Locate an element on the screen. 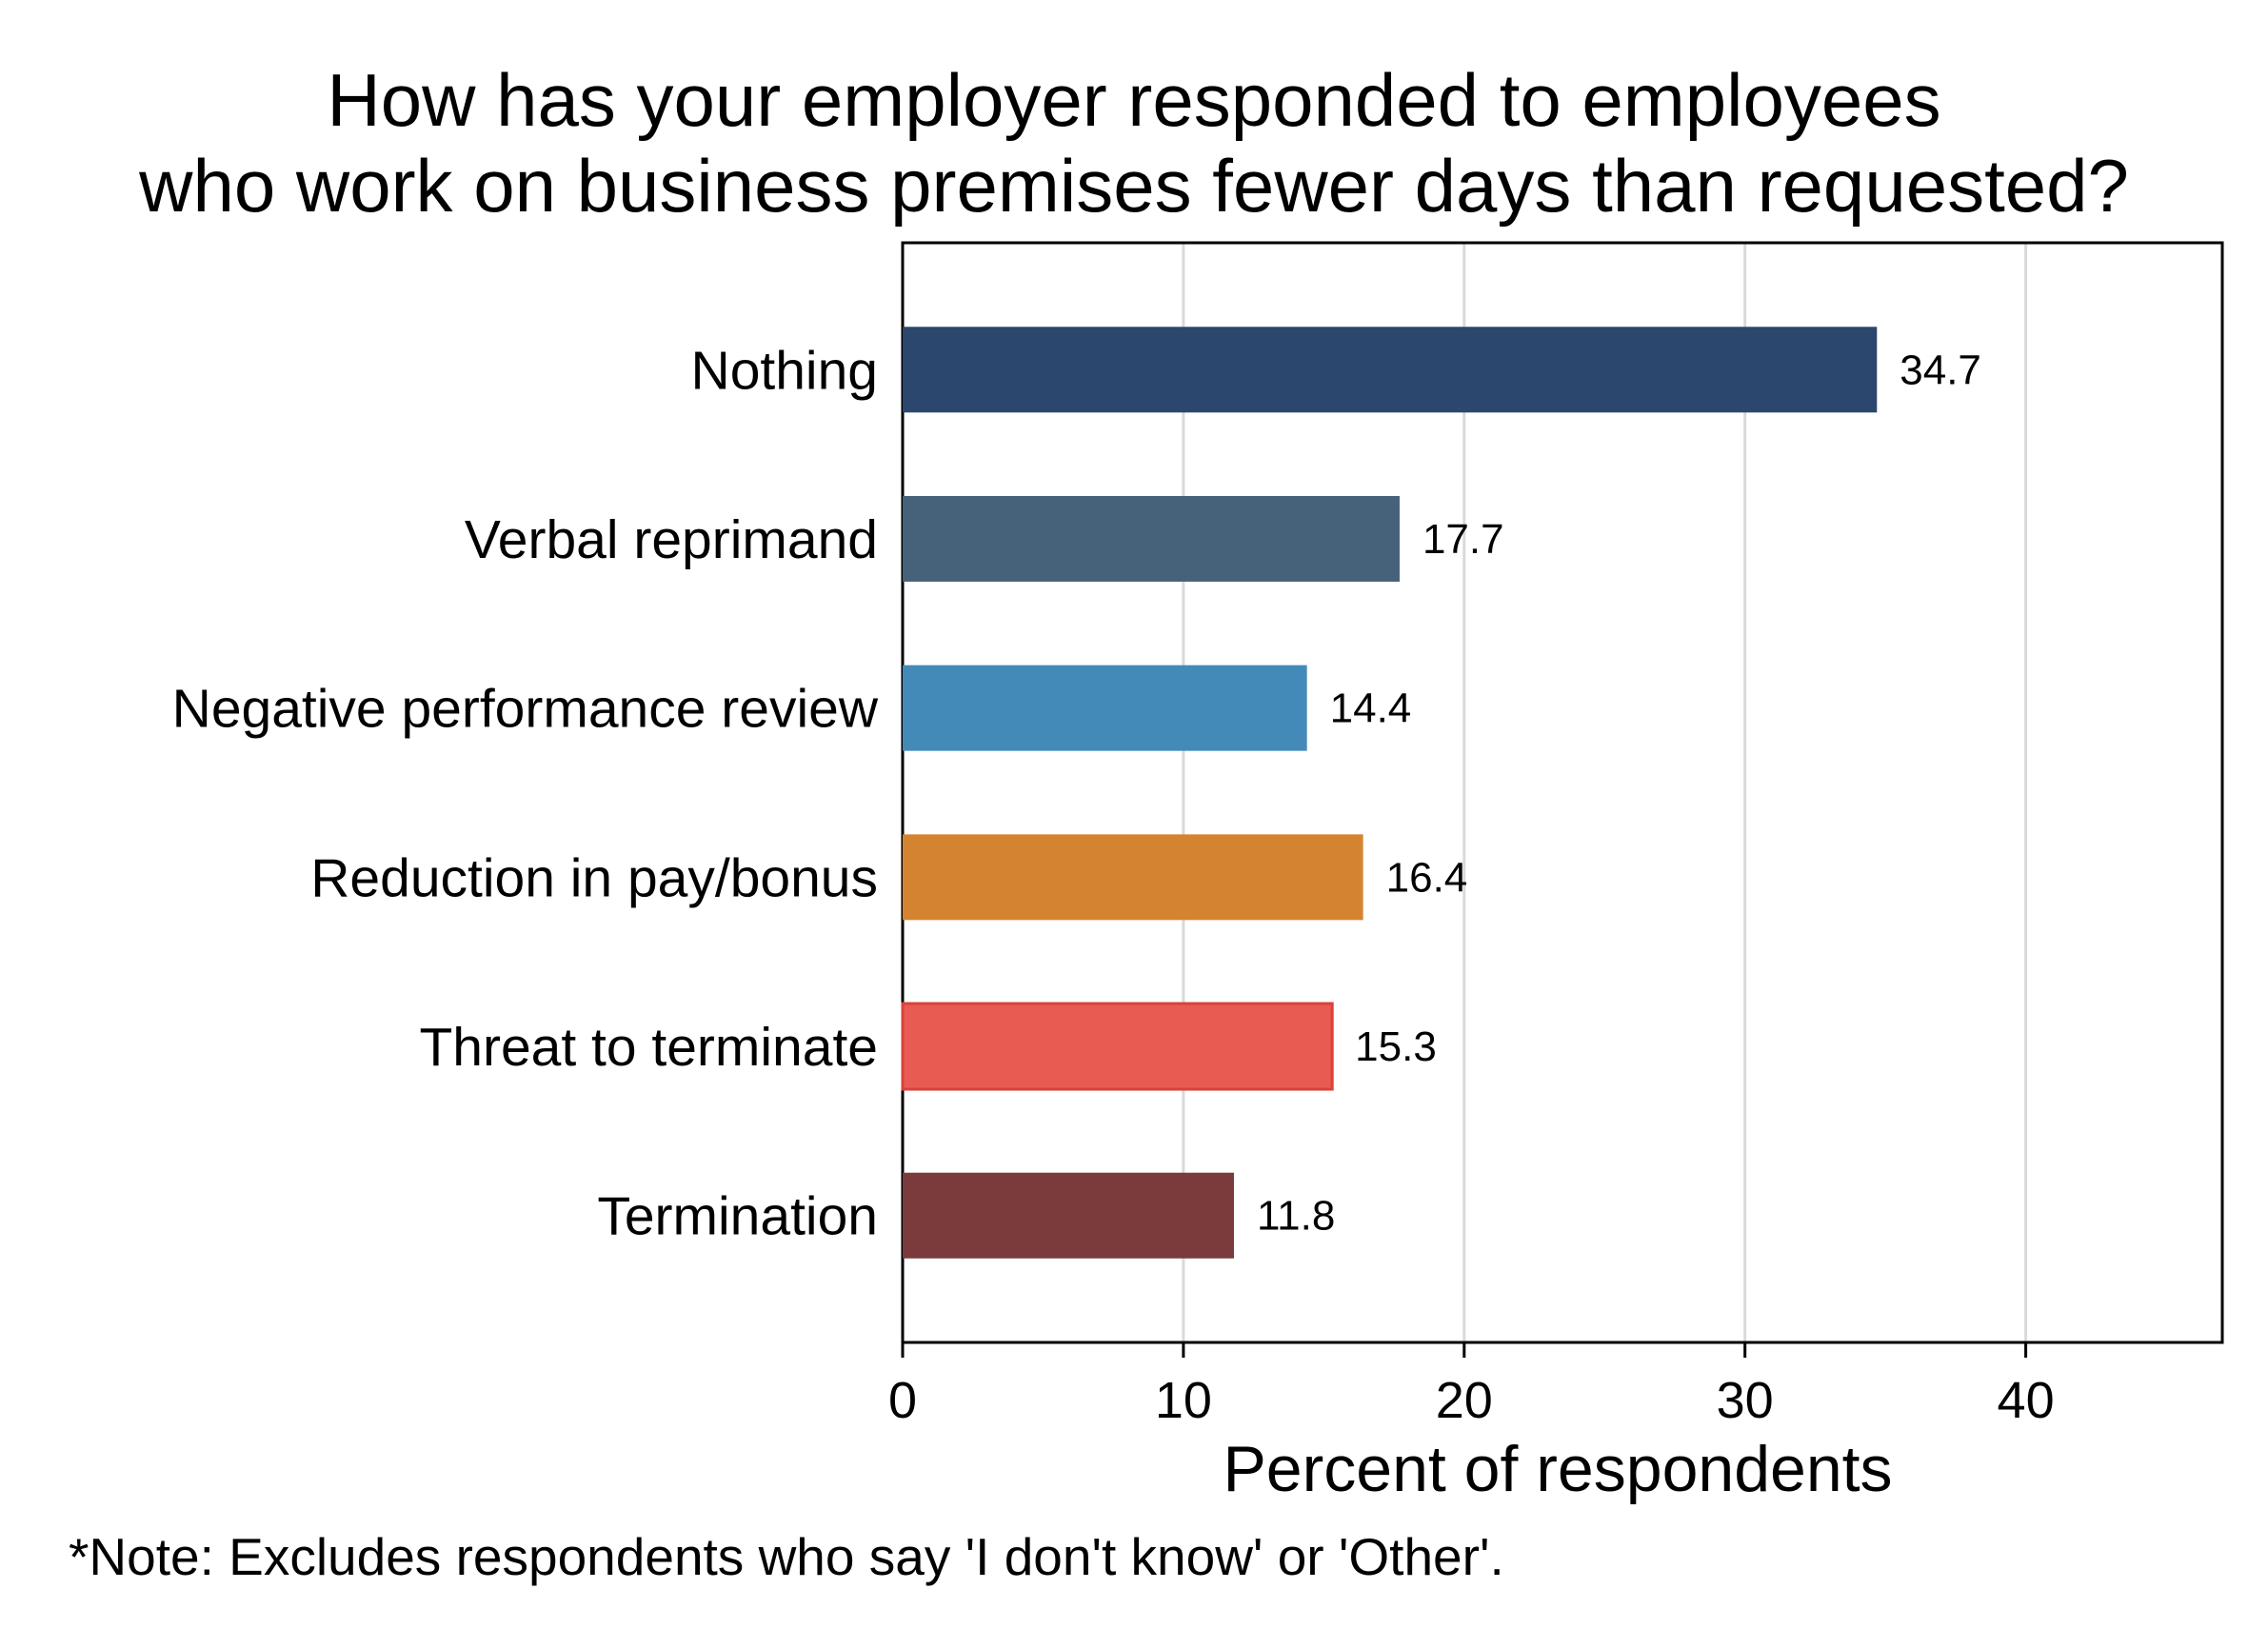 The height and width of the screenshot is (1649, 2268). category-label-0: Nothing is located at coordinates (784, 370).